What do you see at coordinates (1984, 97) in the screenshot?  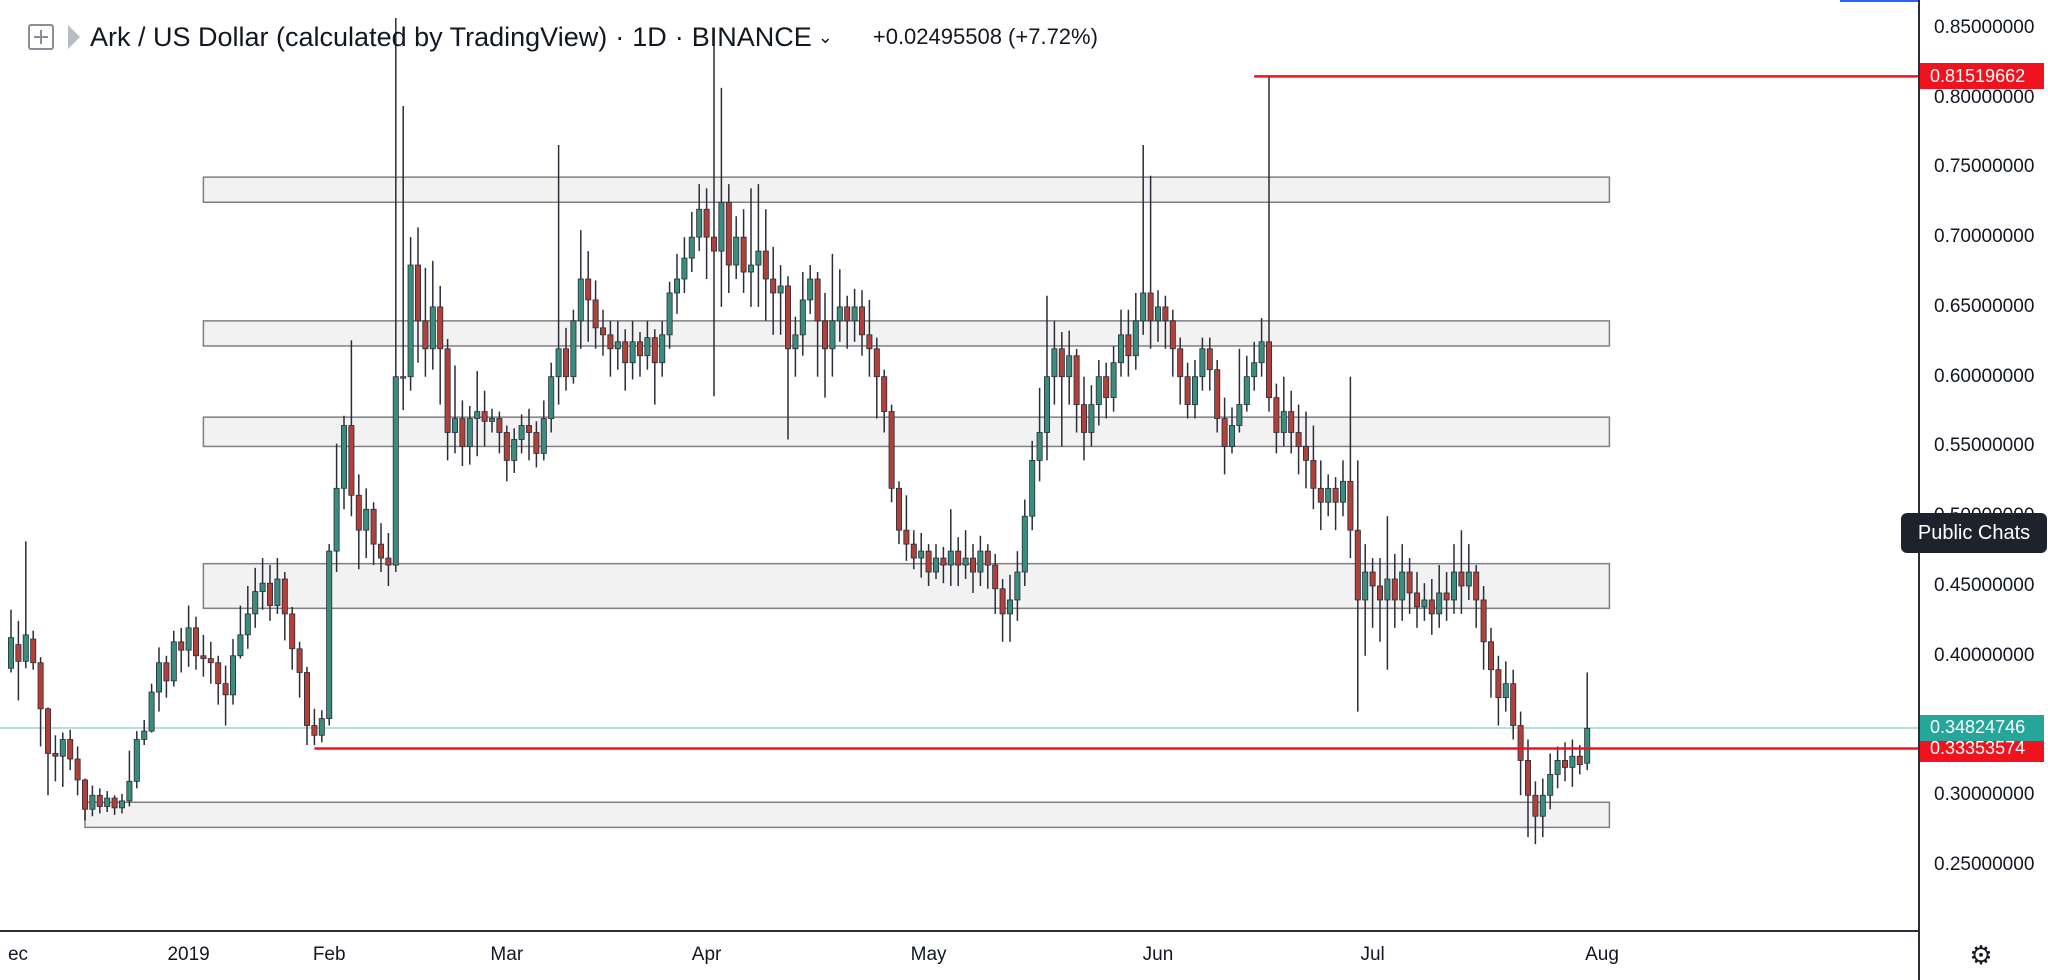 I see `price-tick-label: 0.80000000` at bounding box center [1984, 97].